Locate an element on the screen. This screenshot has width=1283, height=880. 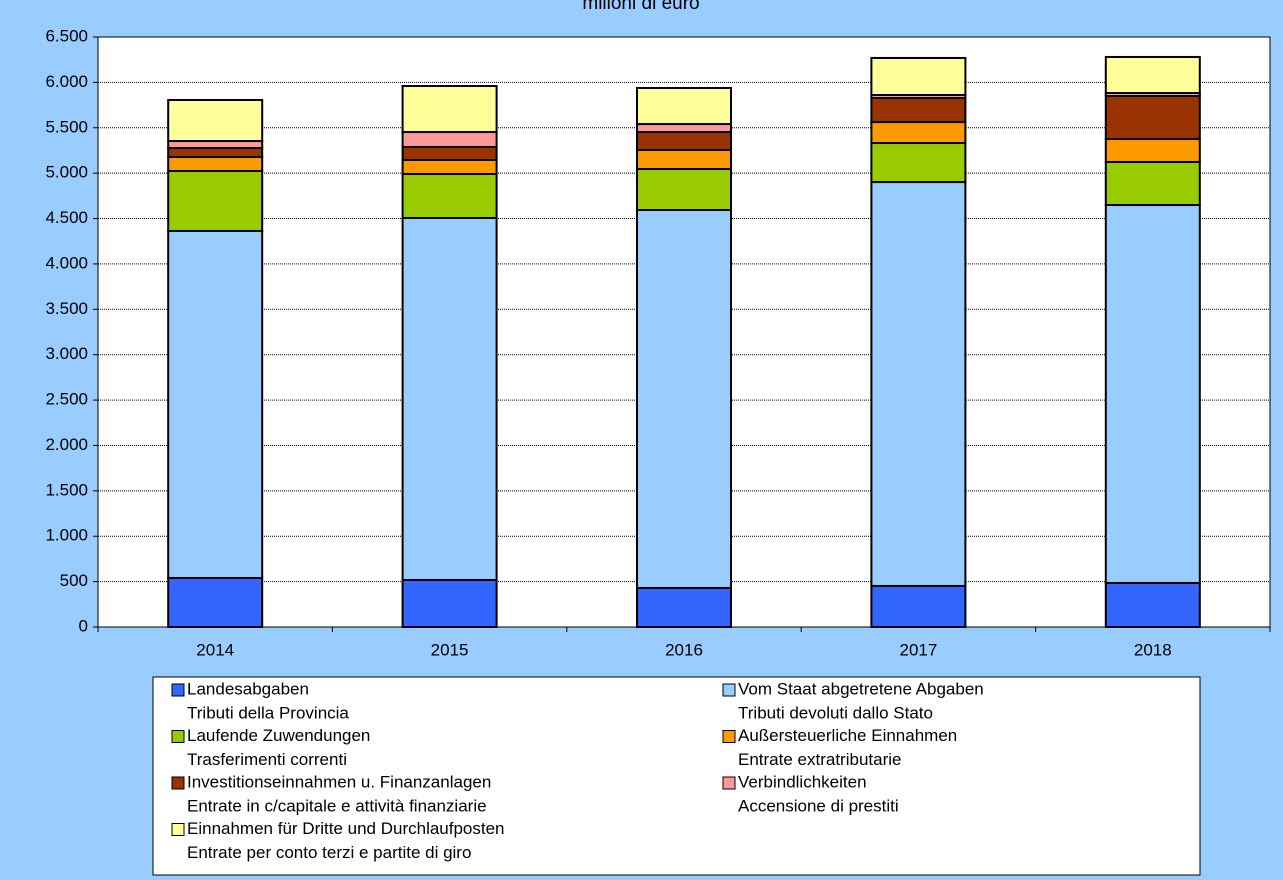
y-tick-label: 4.000 is located at coordinates (66, 262).